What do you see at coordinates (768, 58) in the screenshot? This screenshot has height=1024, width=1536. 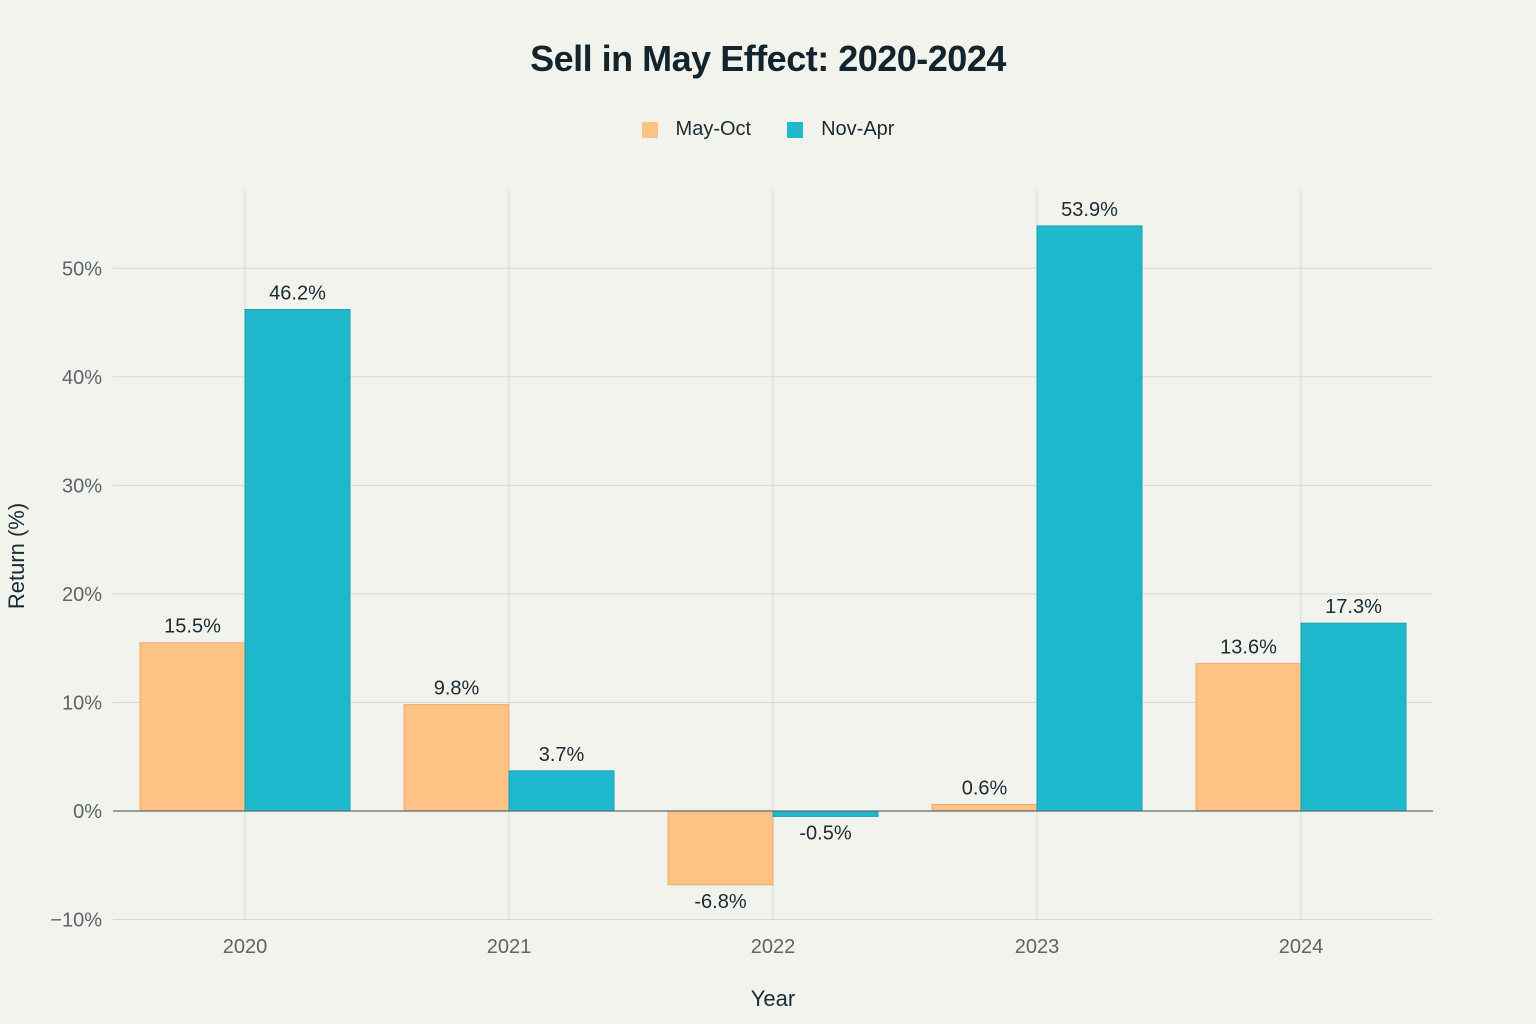 I see `chart-title: Sell in May Effect: 2020-2024` at bounding box center [768, 58].